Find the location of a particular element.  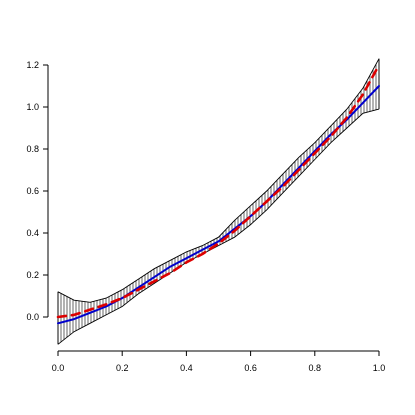

x-tick-label: 0.2 is located at coordinates (122, 368).